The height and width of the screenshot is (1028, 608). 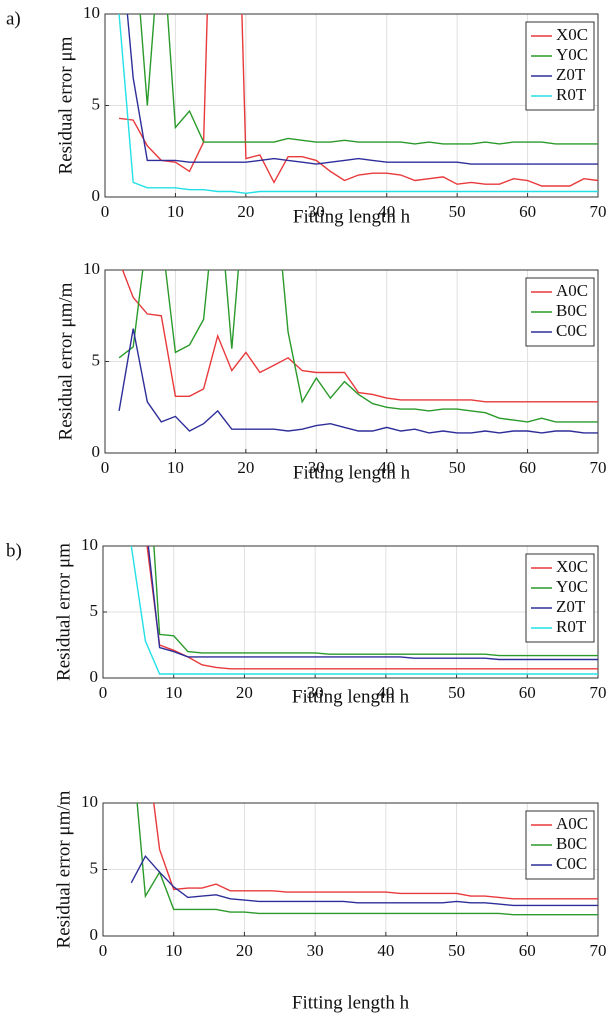 What do you see at coordinates (14, 550) in the screenshot?
I see `panel-label: b)` at bounding box center [14, 550].